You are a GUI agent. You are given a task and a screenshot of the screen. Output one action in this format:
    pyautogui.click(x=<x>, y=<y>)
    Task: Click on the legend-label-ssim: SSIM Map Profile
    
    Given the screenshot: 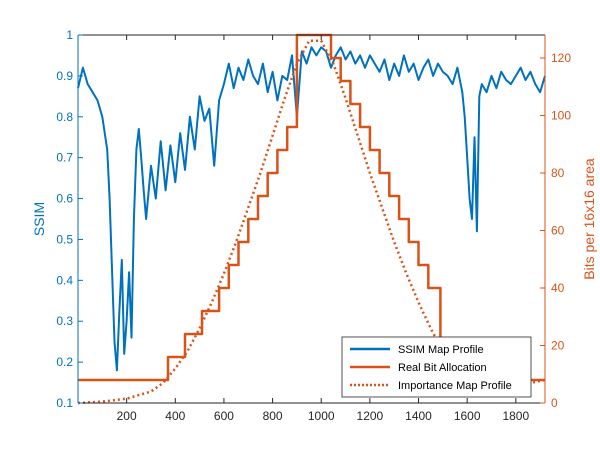 What is the action you would take?
    pyautogui.click(x=441, y=350)
    